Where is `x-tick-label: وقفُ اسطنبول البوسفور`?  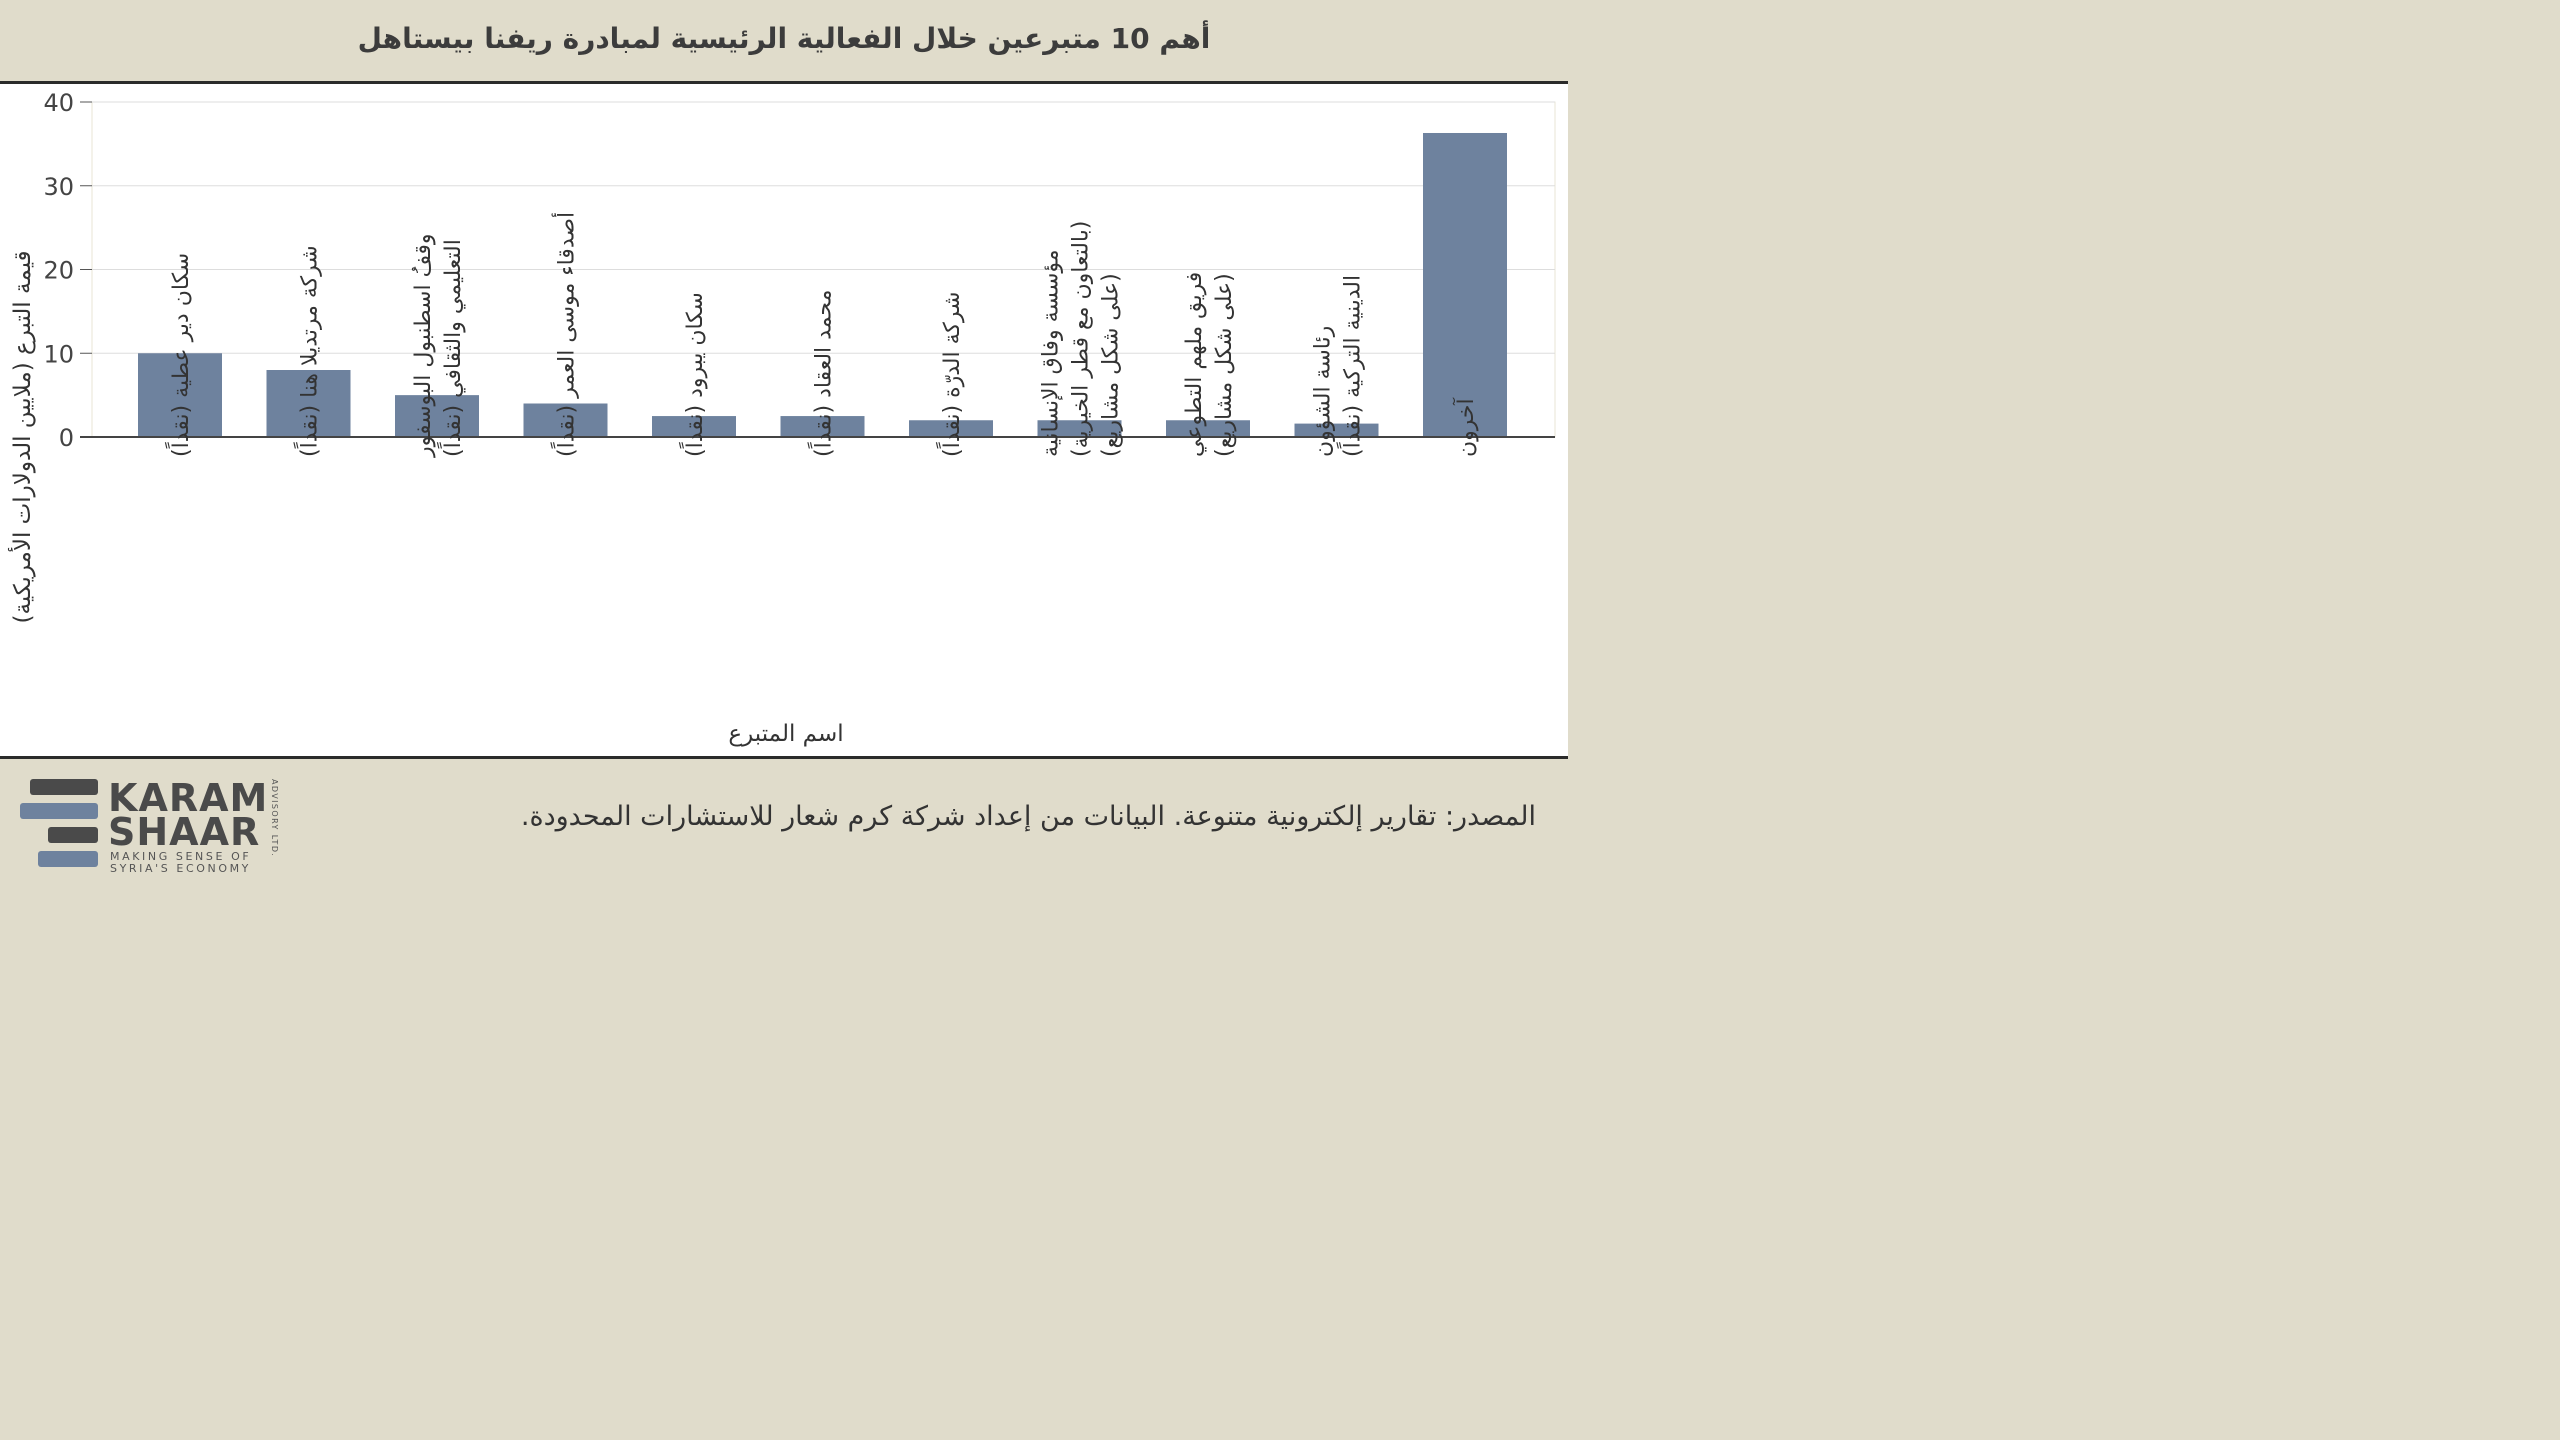 x-tick-label: وقفُ اسطنبول البوسفور is located at coordinates (423, 346).